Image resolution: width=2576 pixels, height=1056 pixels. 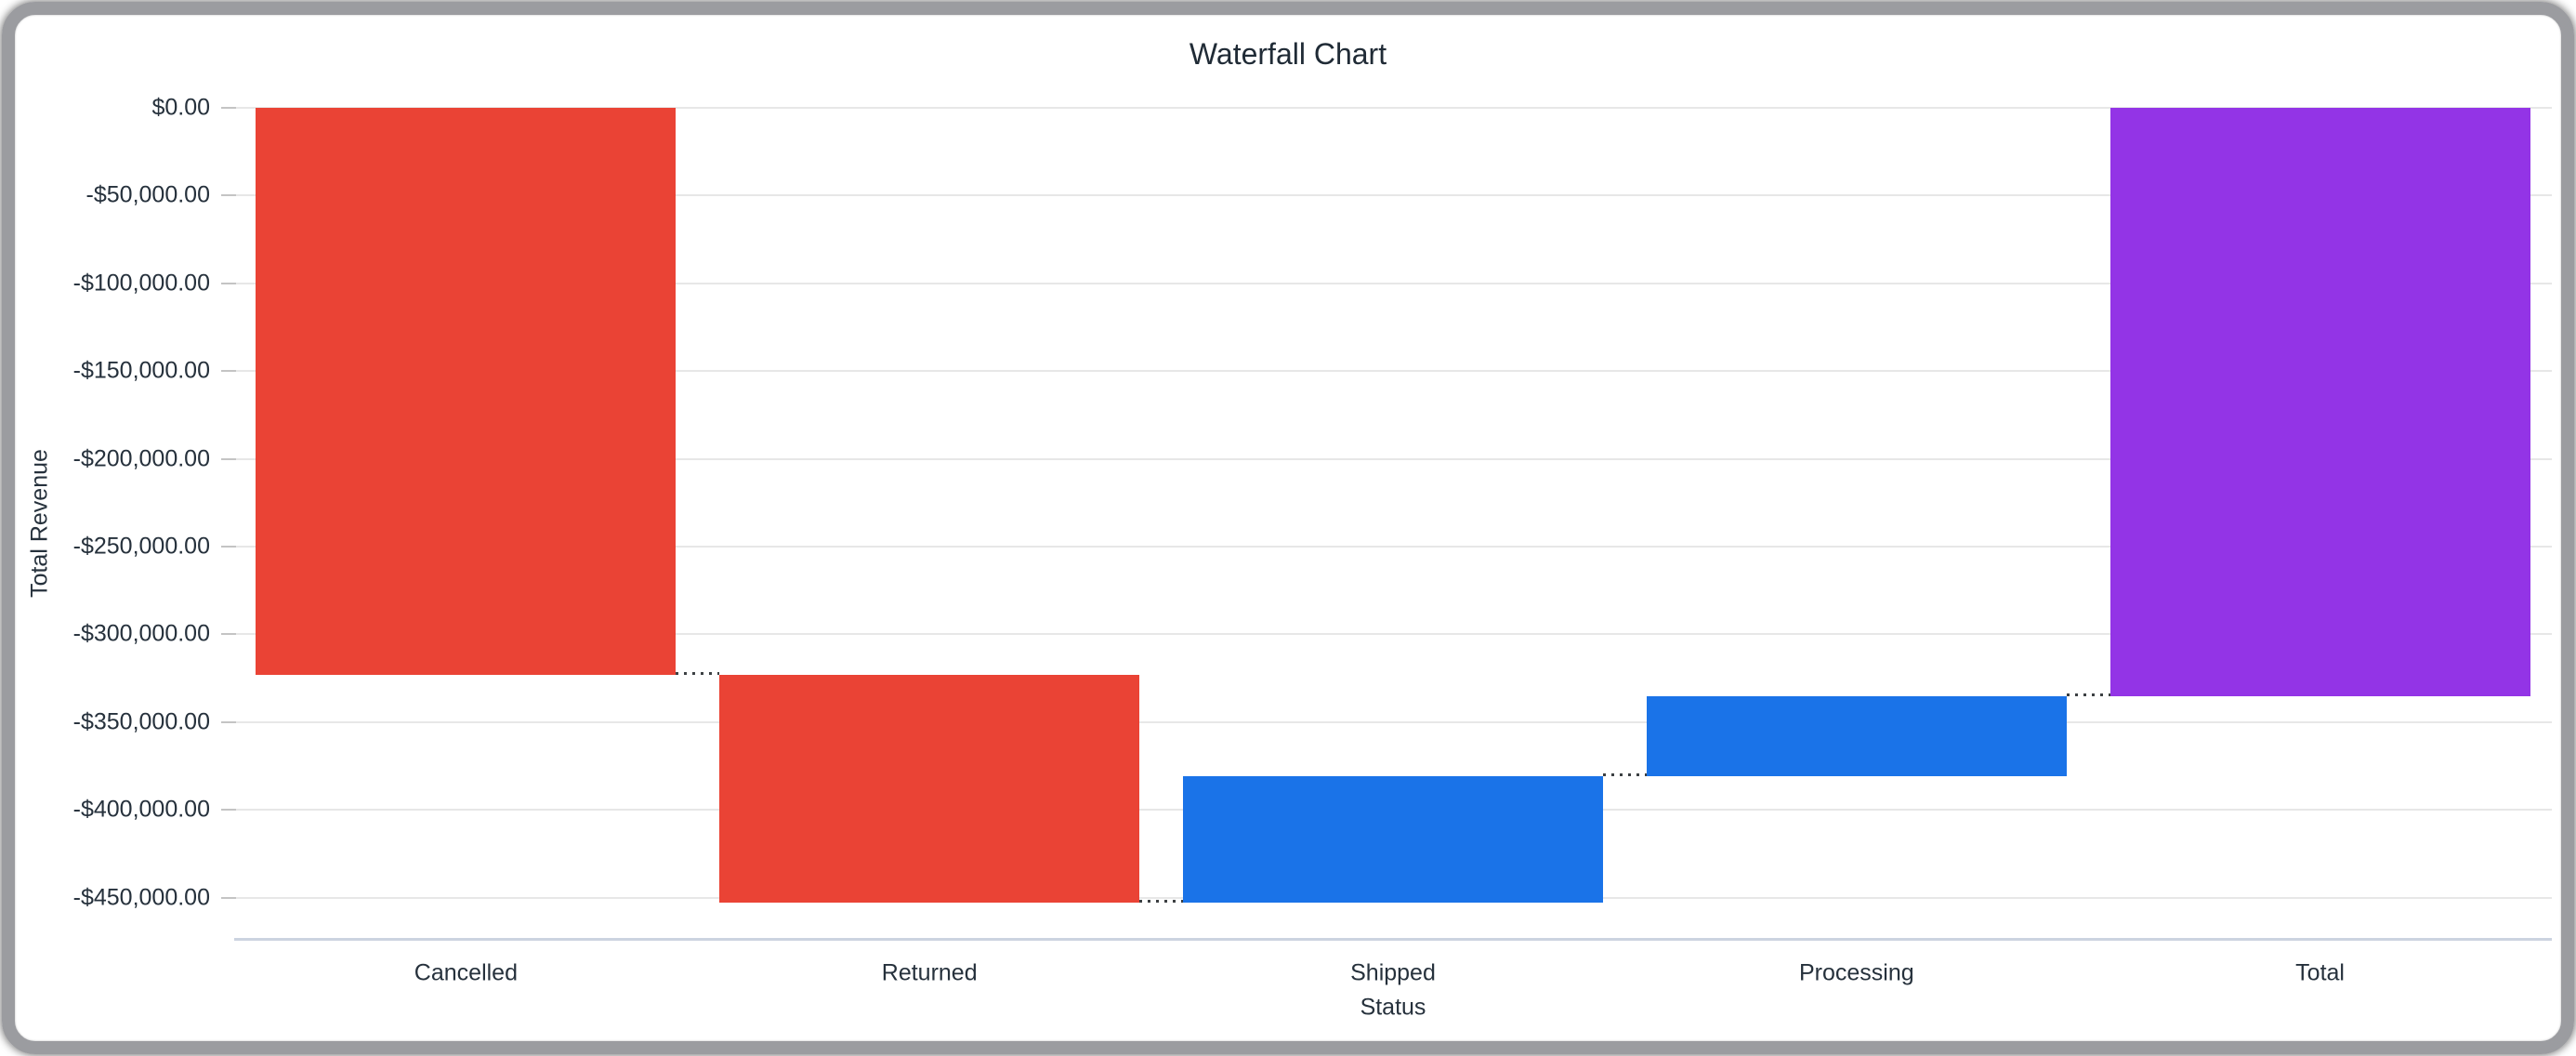 I want to click on x-axis-title: Status, so click(x=1393, y=1007).